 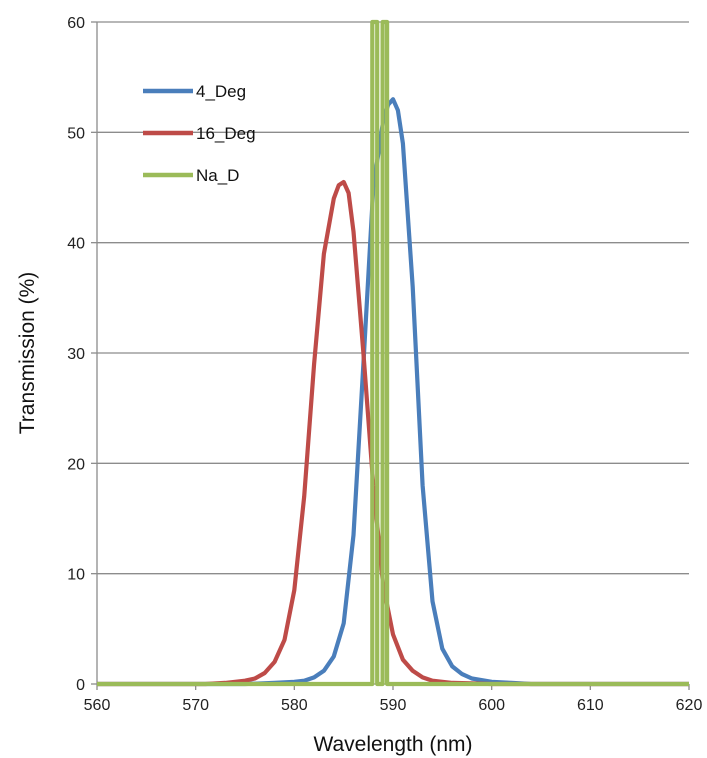 What do you see at coordinates (221, 91) in the screenshot?
I see `legend-label: 4_Deg` at bounding box center [221, 91].